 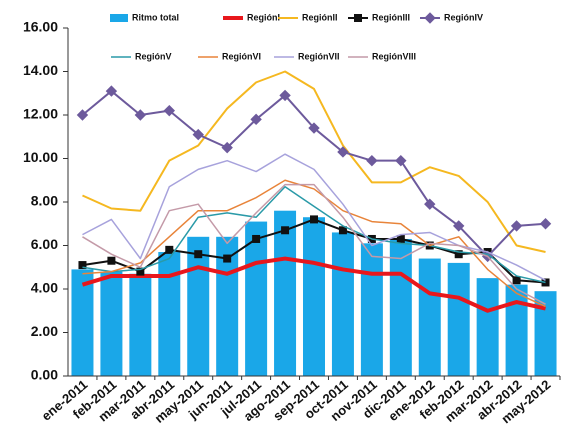 What do you see at coordinates (391, 17) in the screenshot?
I see `legend-label: RegiónIII` at bounding box center [391, 17].